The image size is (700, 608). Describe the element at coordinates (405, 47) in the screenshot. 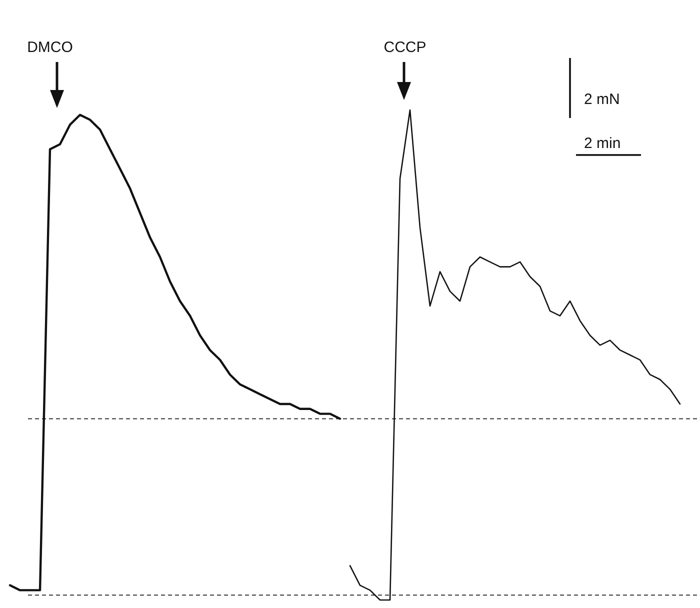

I see `text: CCCP` at that location.